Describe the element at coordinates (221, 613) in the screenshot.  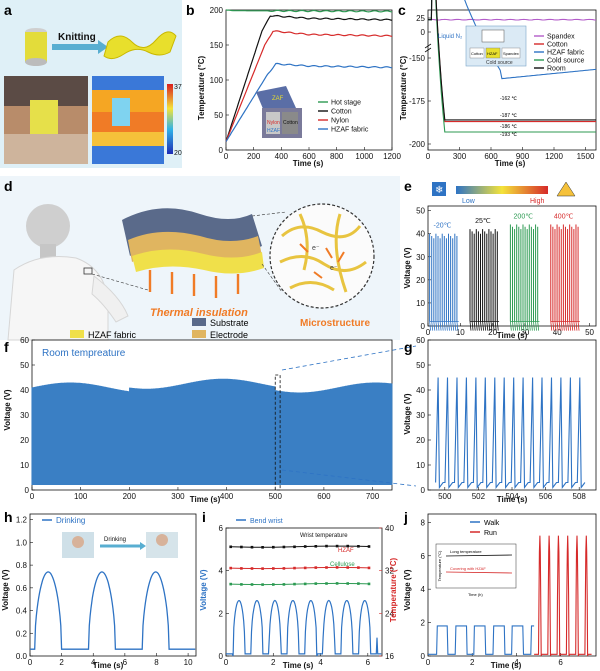
I see `y-tick-label: 2` at that location.